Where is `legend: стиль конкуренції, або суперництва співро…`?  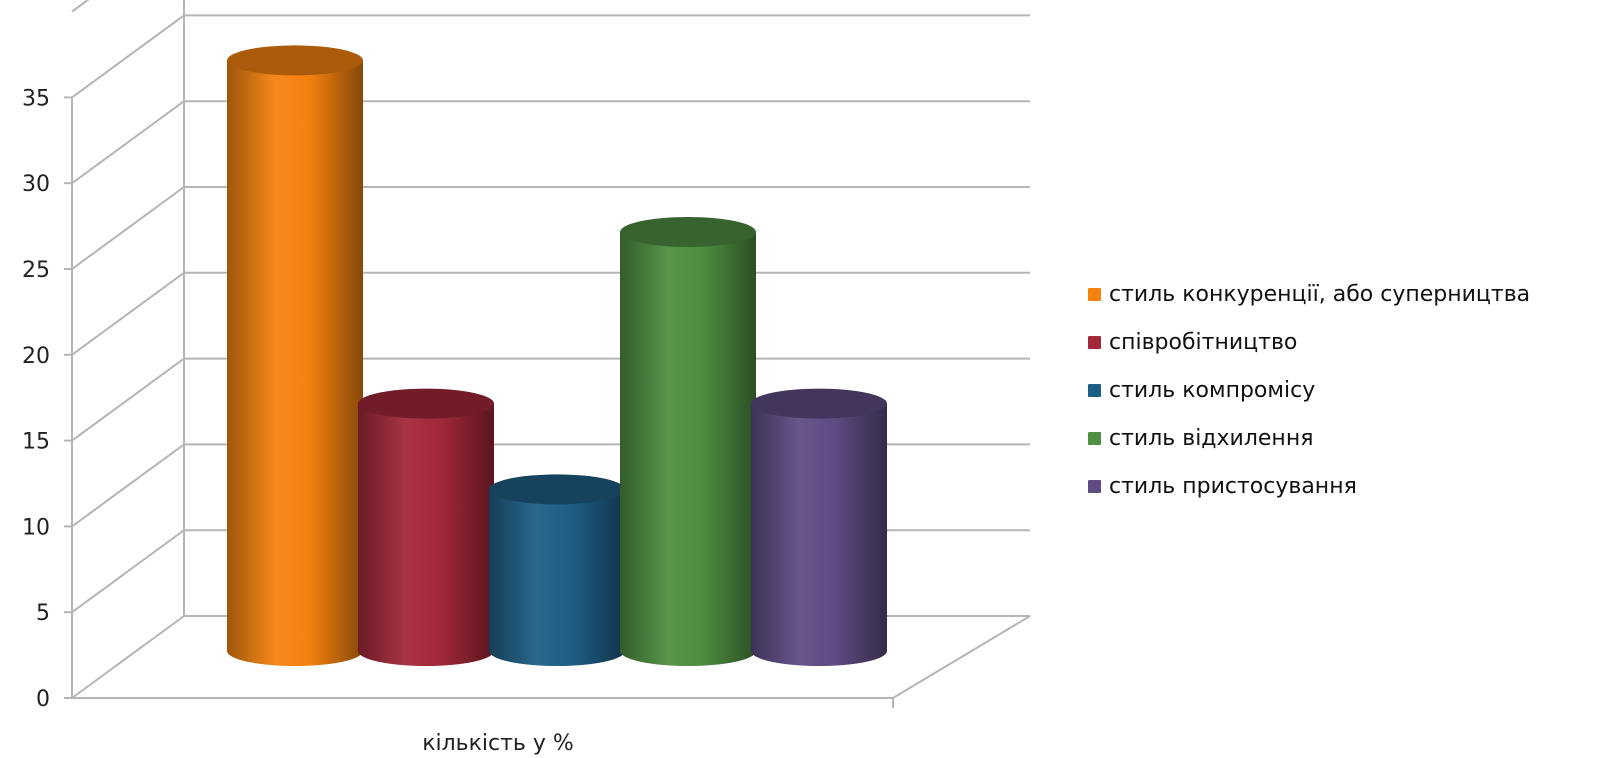 legend: стиль конкуренції, або суперництва співро… is located at coordinates (1309, 390).